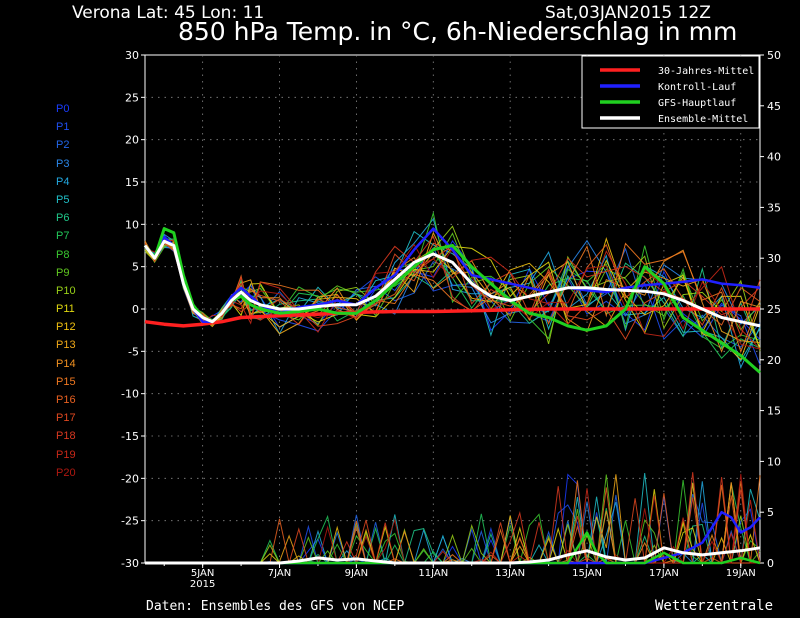 Image resolution: width=800 pixels, height=618 pixels. I want to click on y-right-tick-label: 20, so click(774, 360).